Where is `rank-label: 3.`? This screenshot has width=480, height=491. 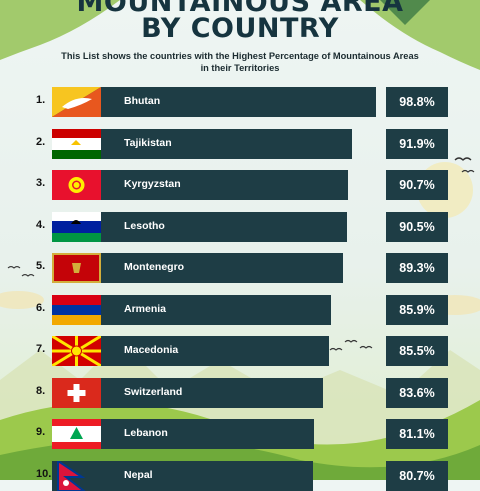 rank-label: 3. is located at coordinates (41, 183).